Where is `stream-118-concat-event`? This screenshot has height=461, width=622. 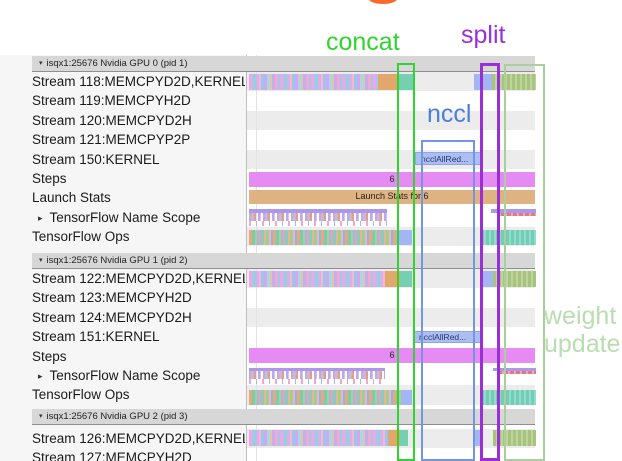 stream-118-concat-event is located at coordinates (405, 81).